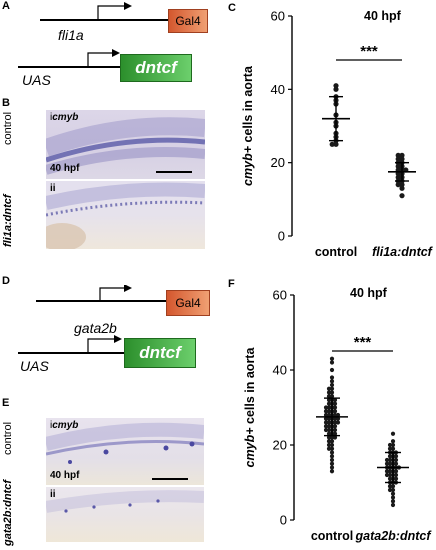 This screenshot has width=436, height=550. I want to click on x-category-label: control, so click(336, 252).